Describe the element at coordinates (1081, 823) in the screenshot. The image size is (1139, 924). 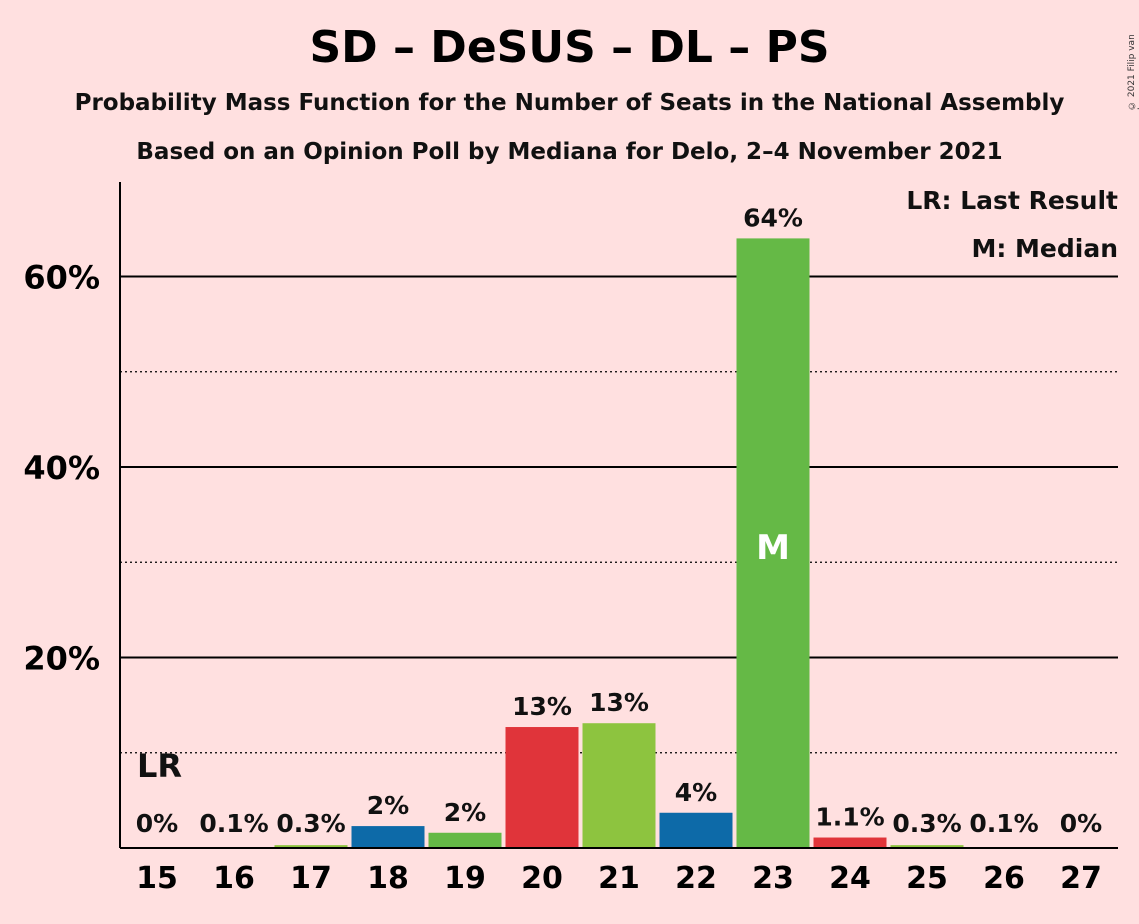
I see `value-label-27: 0%` at that location.